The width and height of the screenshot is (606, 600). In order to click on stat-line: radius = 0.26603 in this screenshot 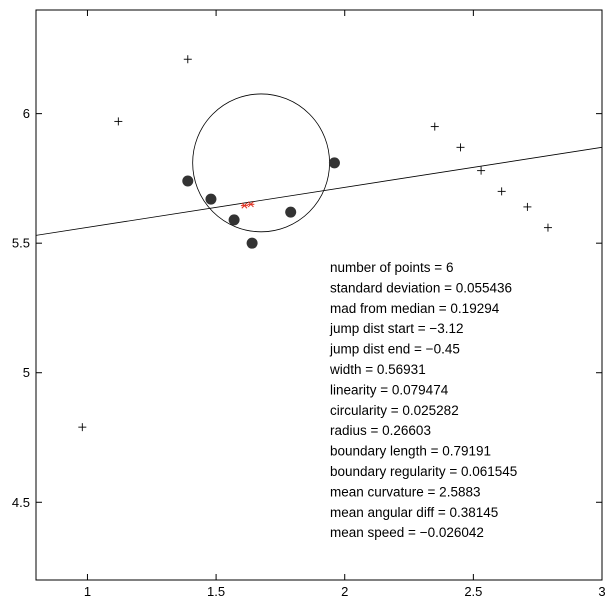, I will do `click(380, 430)`.